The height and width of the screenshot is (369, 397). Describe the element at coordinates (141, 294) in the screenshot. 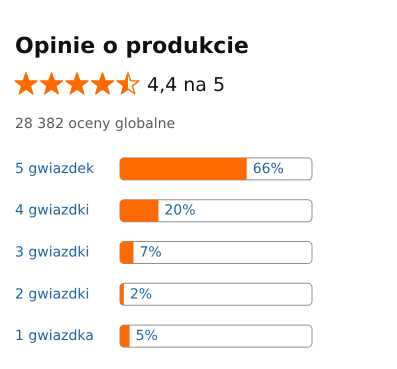

I see `data-label: 2%` at that location.